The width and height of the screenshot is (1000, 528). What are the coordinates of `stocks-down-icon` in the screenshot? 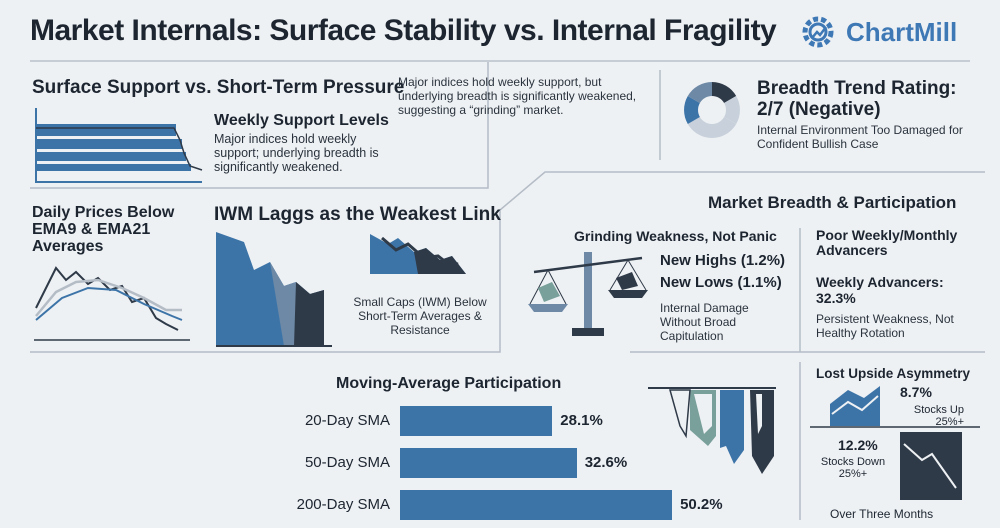 It's located at (931, 466).